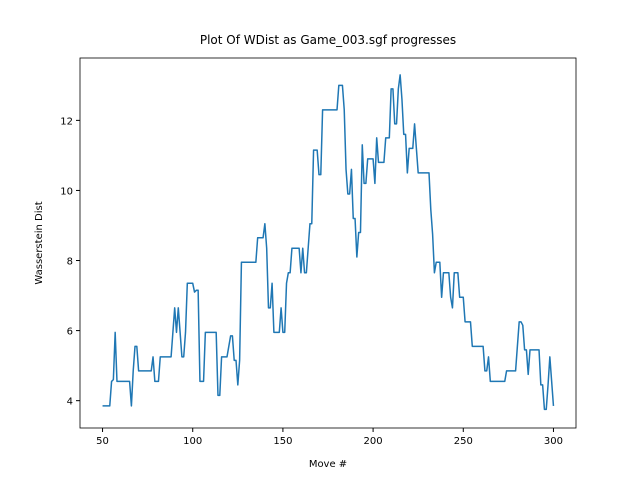 The height and width of the screenshot is (484, 640). What do you see at coordinates (70, 262) in the screenshot?
I see `y-tick-label: 8` at bounding box center [70, 262].